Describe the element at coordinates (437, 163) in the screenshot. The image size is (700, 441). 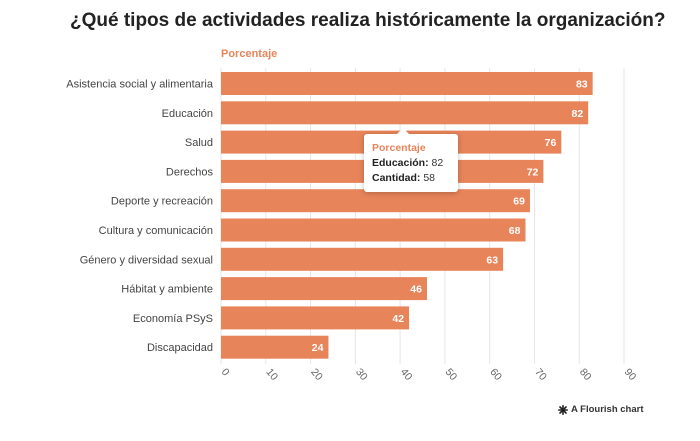
I see `tooltip-value-1: 82` at that location.